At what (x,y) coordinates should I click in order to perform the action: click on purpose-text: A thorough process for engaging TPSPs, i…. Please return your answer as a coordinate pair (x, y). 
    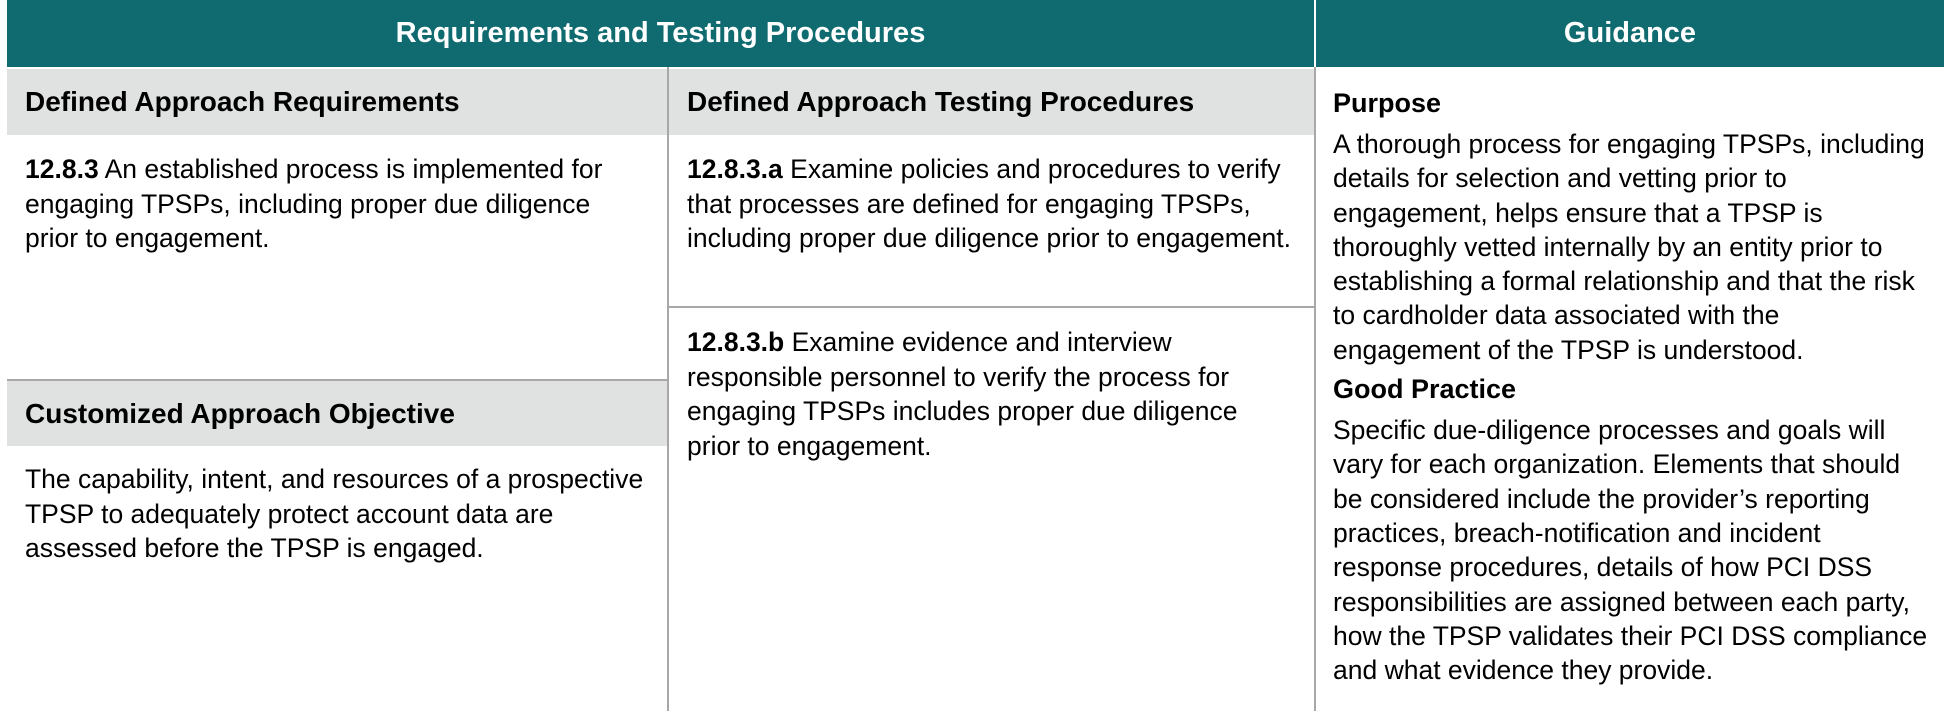
    Looking at the image, I should click on (1629, 247).